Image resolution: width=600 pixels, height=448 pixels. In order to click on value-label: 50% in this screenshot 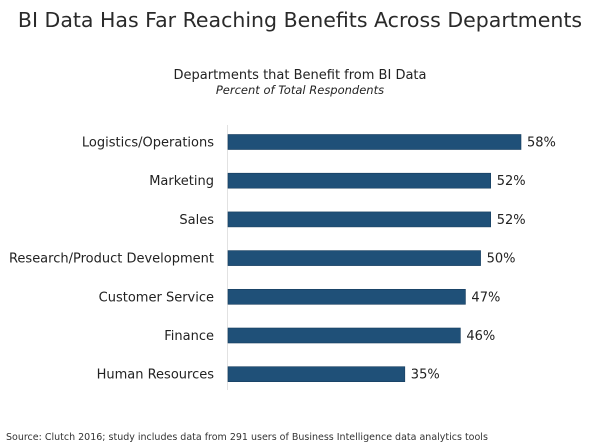, I will do `click(501, 259)`.